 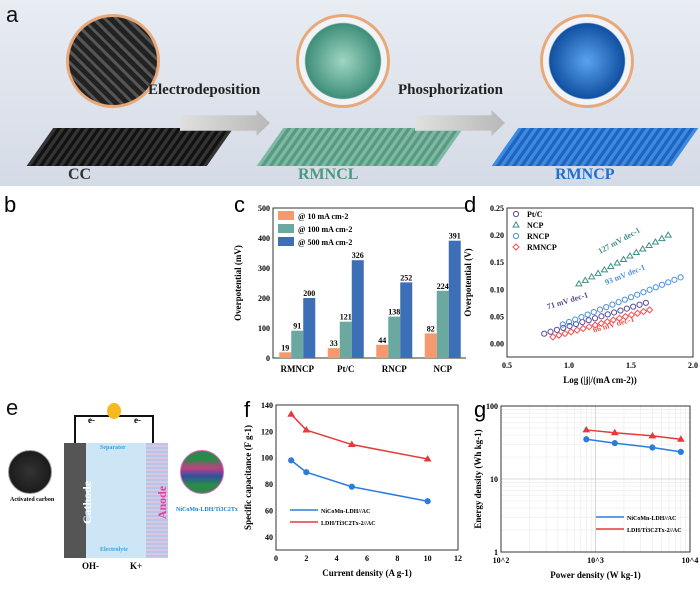 I want to click on ldh-structure-image, so click(x=202, y=472).